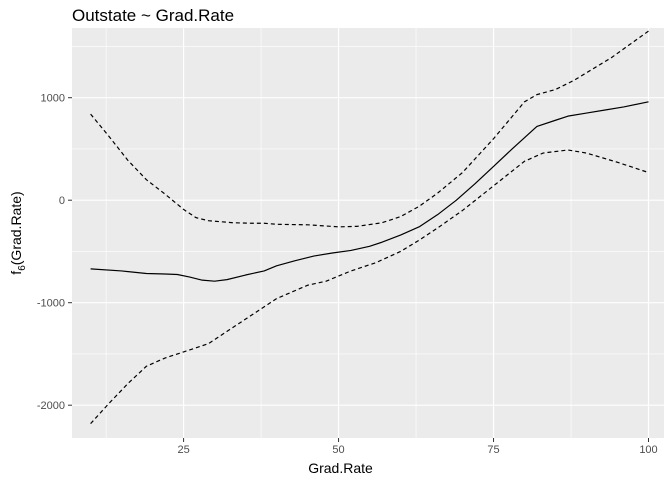 This screenshot has width=672, height=480. What do you see at coordinates (16, 228) in the screenshot?
I see `y-axis-title-suffix: (Grad.Rate)` at bounding box center [16, 228].